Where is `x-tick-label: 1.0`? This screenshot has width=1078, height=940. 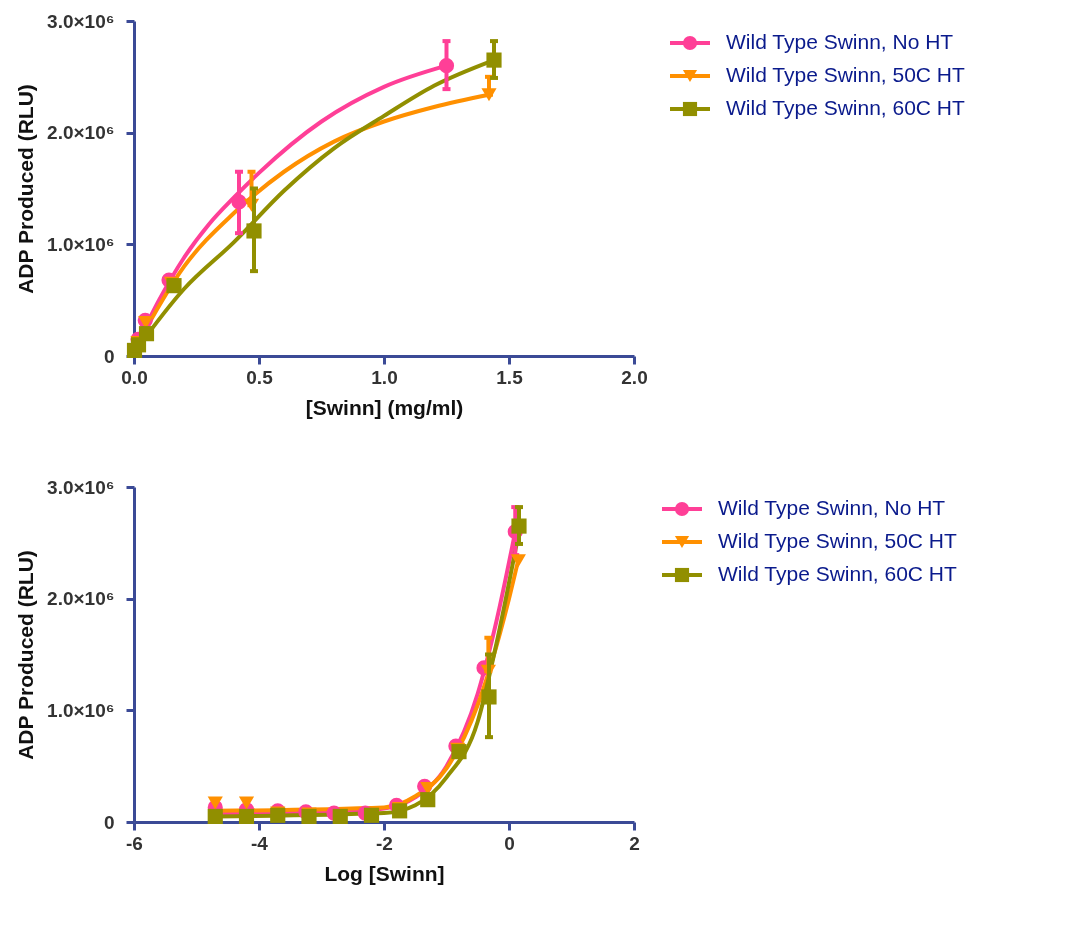 x-tick-label: 1.0 is located at coordinates (384, 377).